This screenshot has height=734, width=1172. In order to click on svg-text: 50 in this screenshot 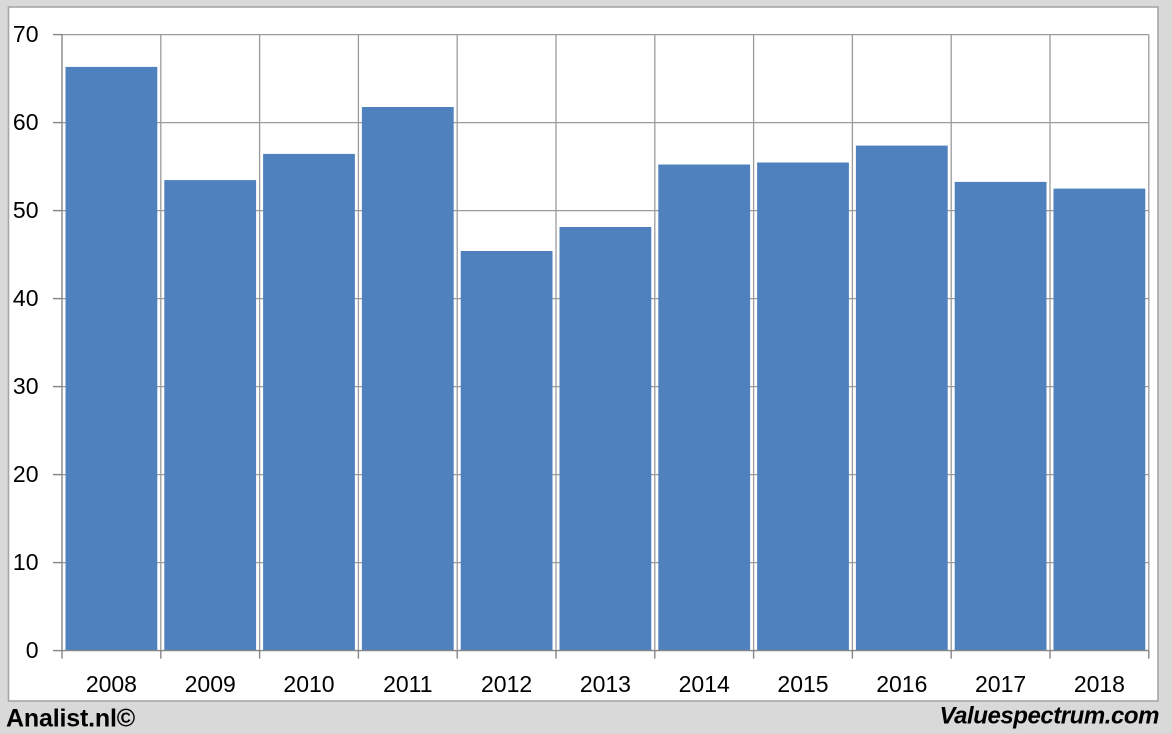, I will do `click(26, 210)`.